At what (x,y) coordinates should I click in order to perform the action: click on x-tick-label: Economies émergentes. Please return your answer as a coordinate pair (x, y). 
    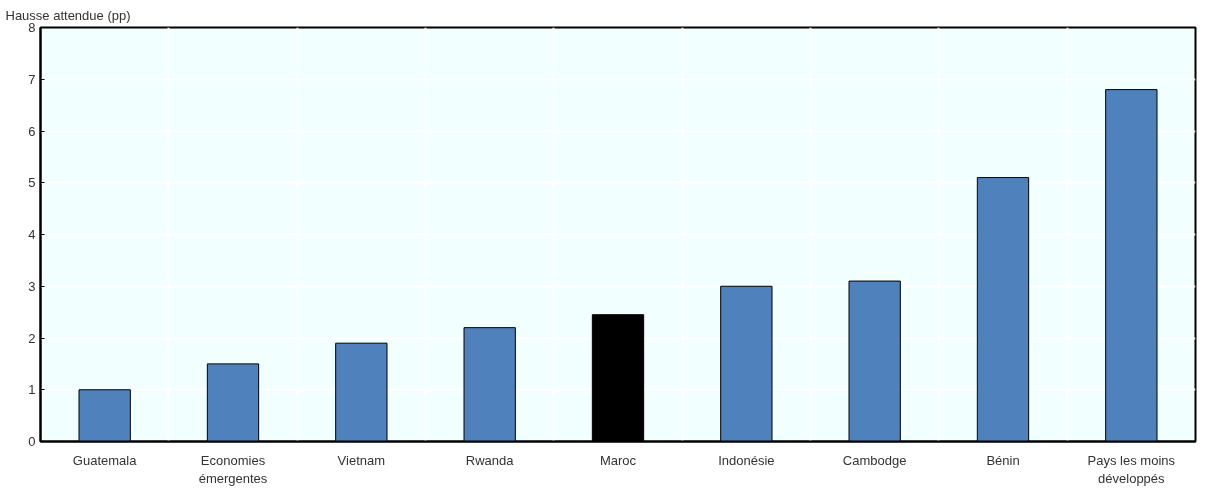
    Looking at the image, I should click on (233, 469).